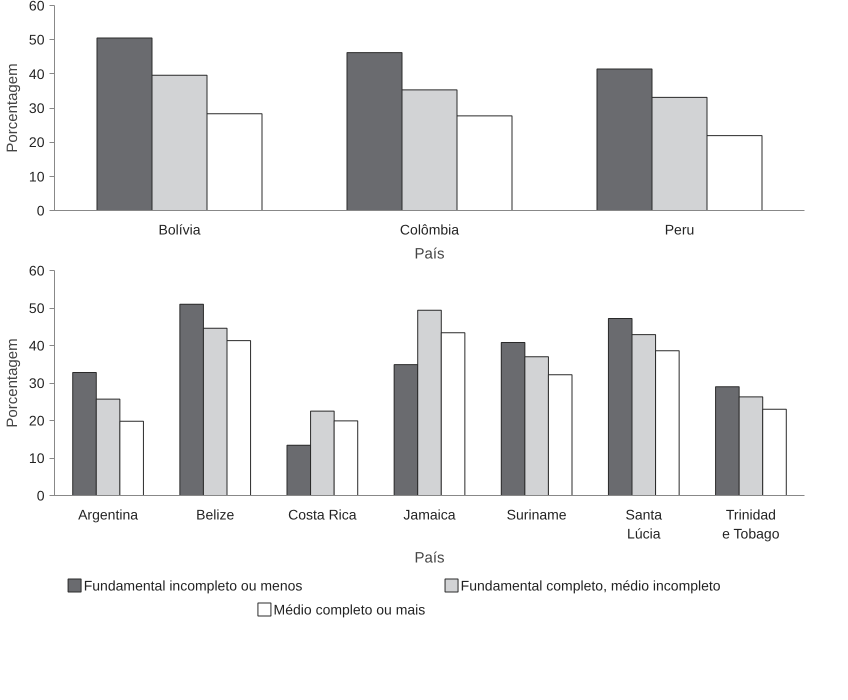 Image resolution: width=848 pixels, height=700 pixels. Describe the element at coordinates (679, 230) in the screenshot. I see `x-tick-label: Peru` at that location.